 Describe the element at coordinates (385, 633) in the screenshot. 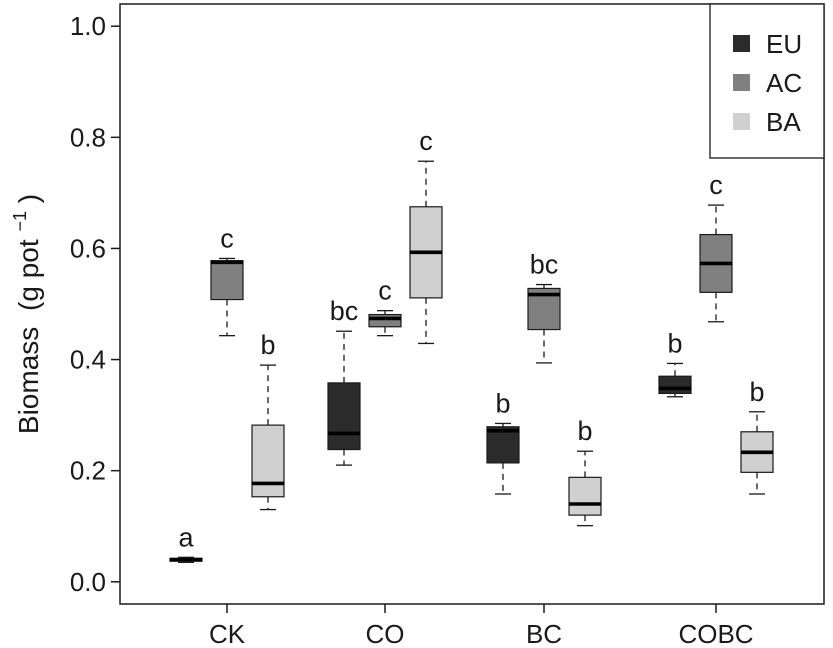

I see `x-tick-label: CO` at that location.